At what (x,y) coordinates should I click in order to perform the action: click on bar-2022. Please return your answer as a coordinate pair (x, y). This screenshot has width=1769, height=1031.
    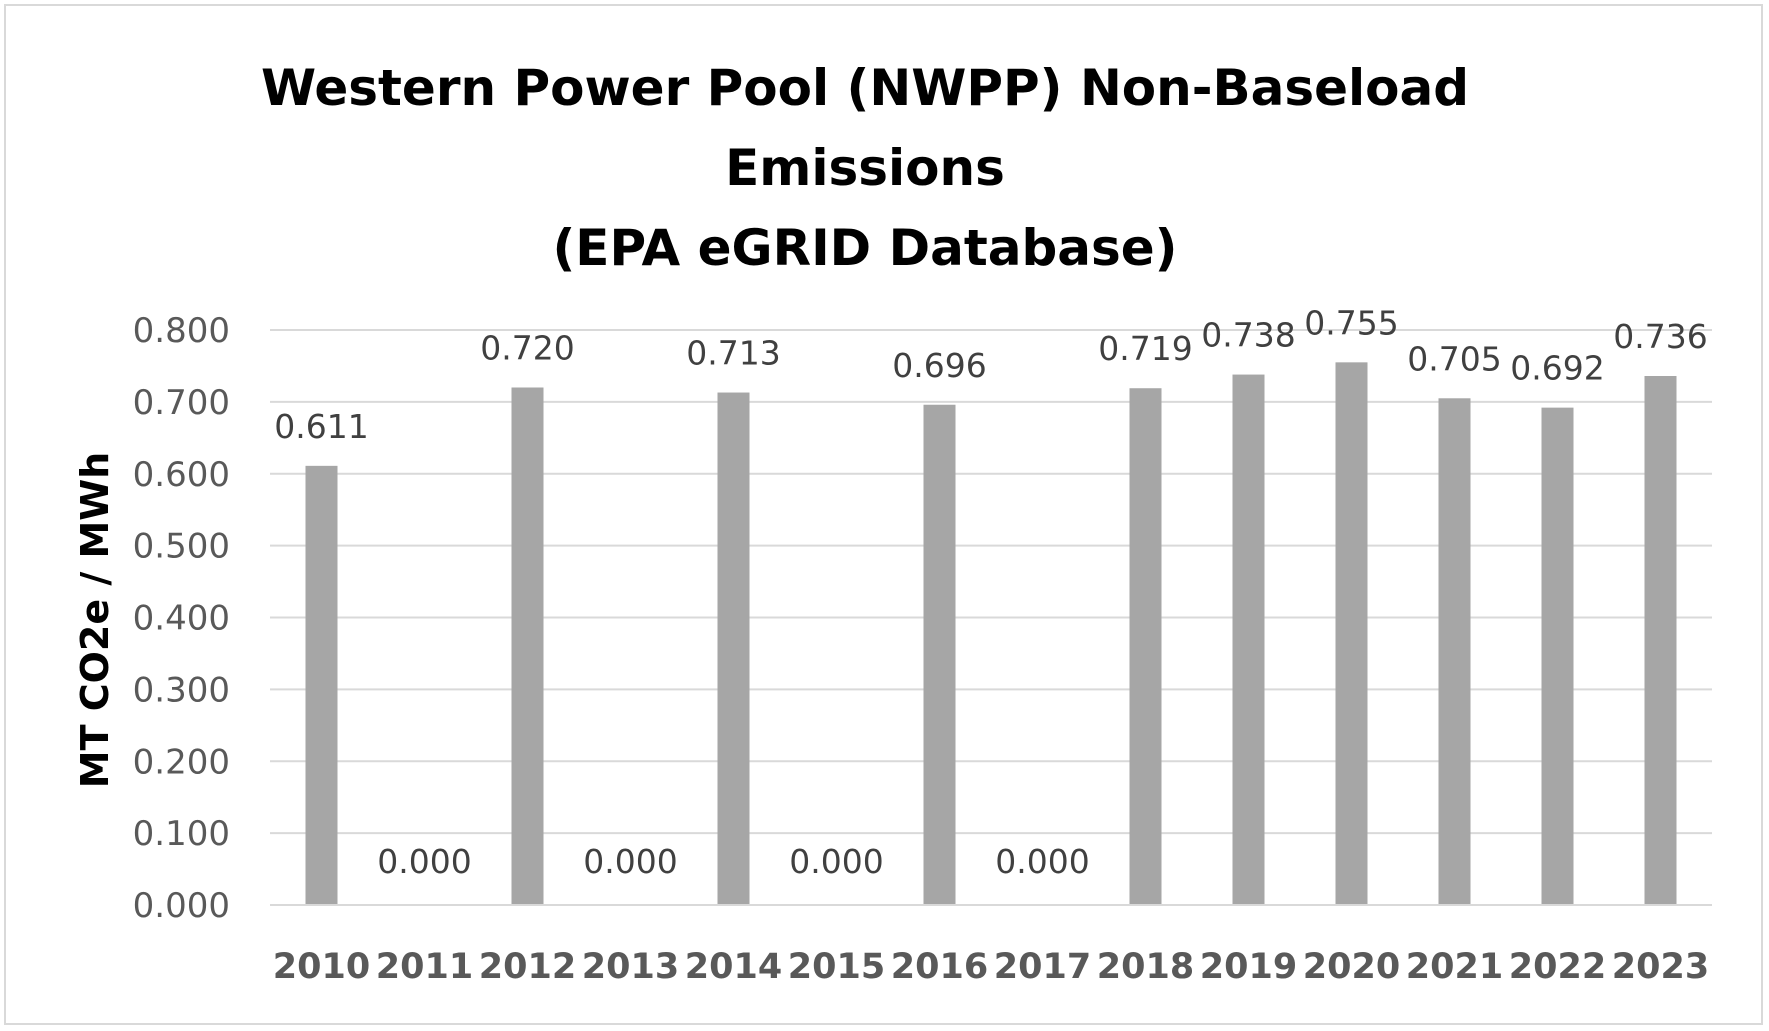
    Looking at the image, I should click on (1557, 656).